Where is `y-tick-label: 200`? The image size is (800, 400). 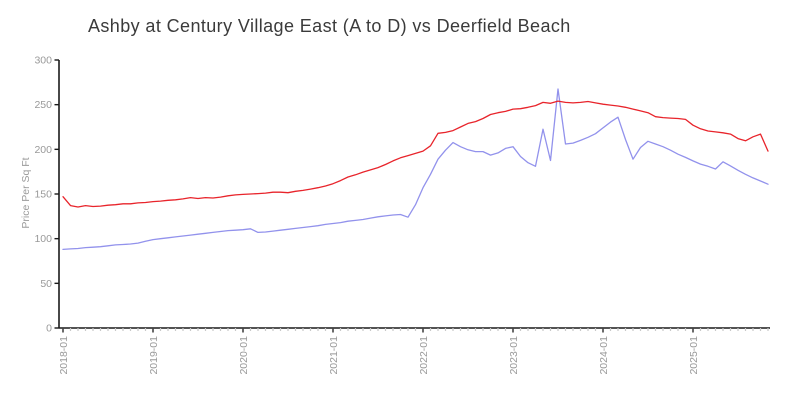
y-tick-label: 200 is located at coordinates (43, 150).